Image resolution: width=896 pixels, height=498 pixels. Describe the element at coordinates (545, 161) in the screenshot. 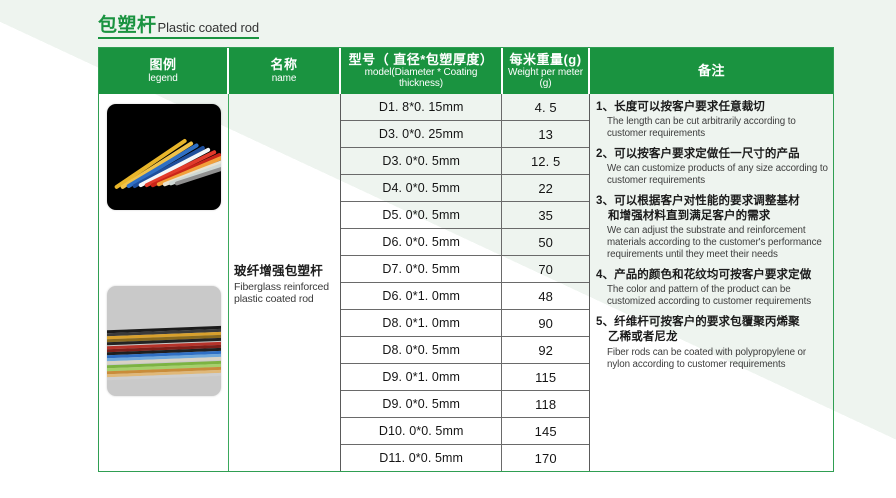

I see `cell-weight: 12. 5` at that location.